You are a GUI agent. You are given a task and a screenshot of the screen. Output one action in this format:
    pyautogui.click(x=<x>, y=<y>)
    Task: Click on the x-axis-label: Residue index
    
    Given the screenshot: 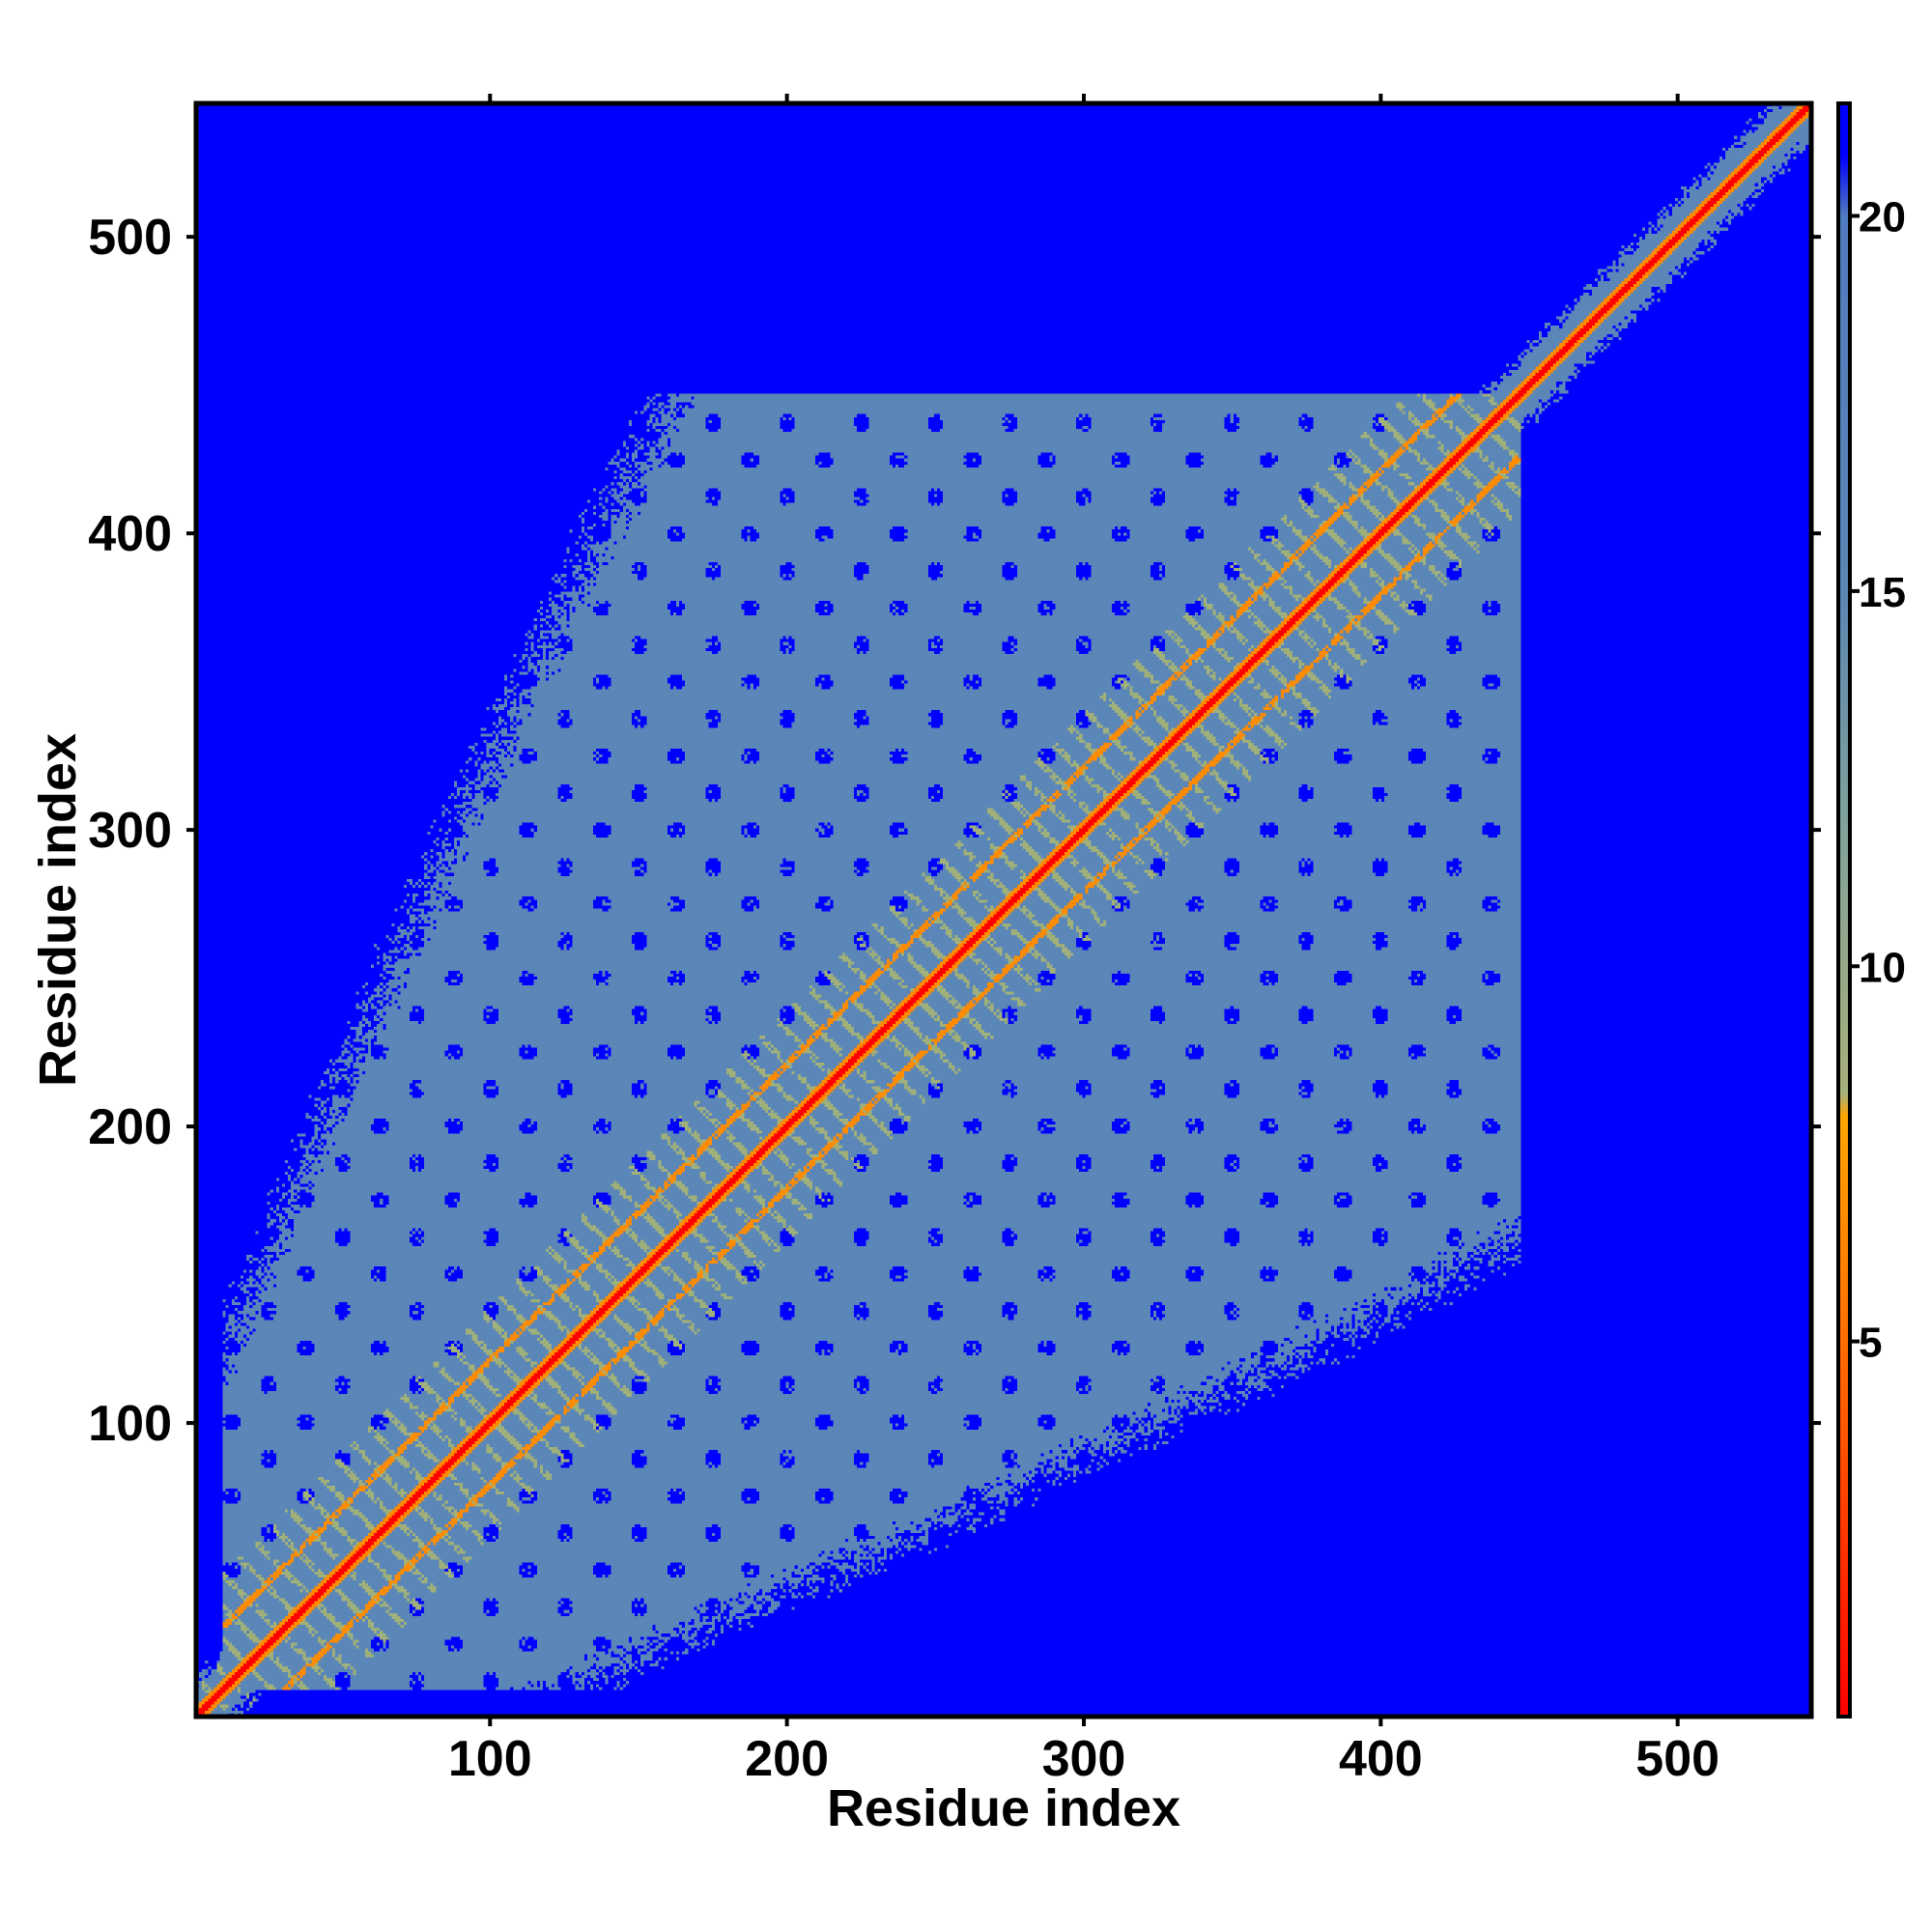 What is the action you would take?
    pyautogui.click(x=1003, y=1808)
    